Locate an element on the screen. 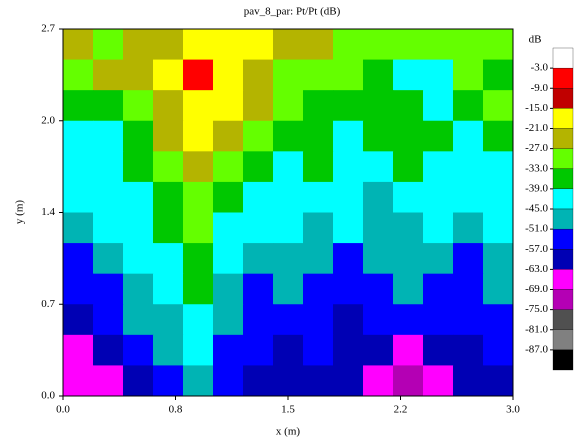 The image size is (584, 444). y-tick-label: 0.7 is located at coordinates (48, 304).